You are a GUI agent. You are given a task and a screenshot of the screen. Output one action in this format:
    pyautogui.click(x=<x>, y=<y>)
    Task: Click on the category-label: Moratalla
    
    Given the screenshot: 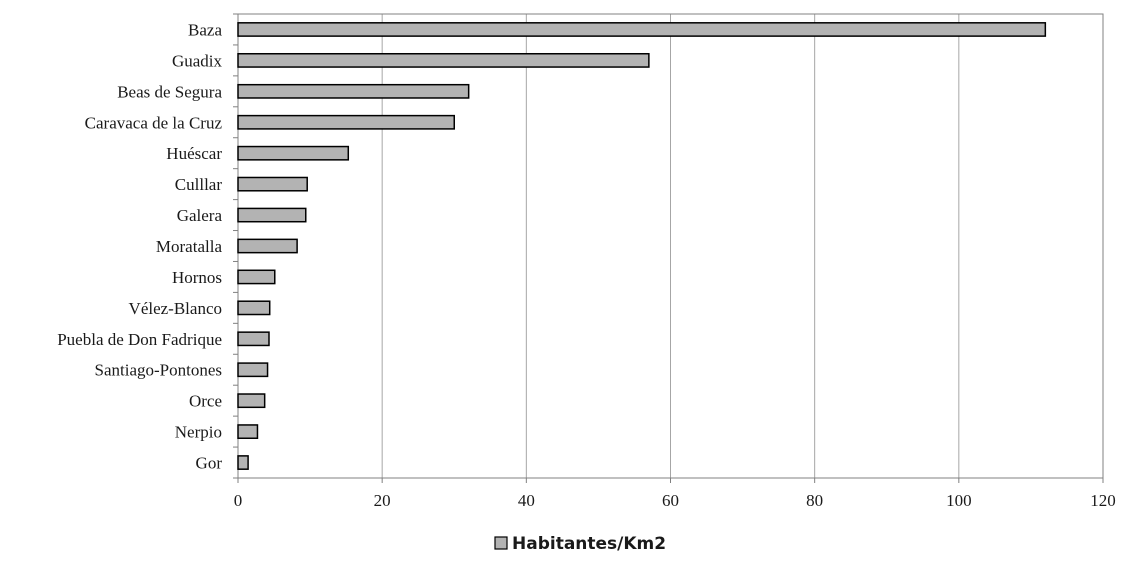 What is the action you would take?
    pyautogui.click(x=189, y=246)
    